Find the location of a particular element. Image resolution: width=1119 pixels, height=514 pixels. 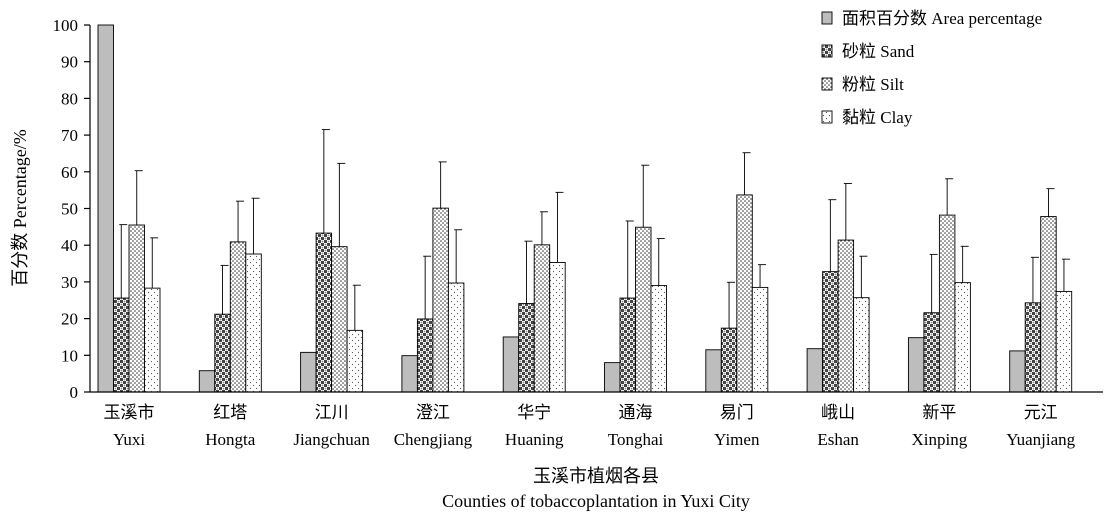

legend-swatch-solid-gray is located at coordinates (827, 18).